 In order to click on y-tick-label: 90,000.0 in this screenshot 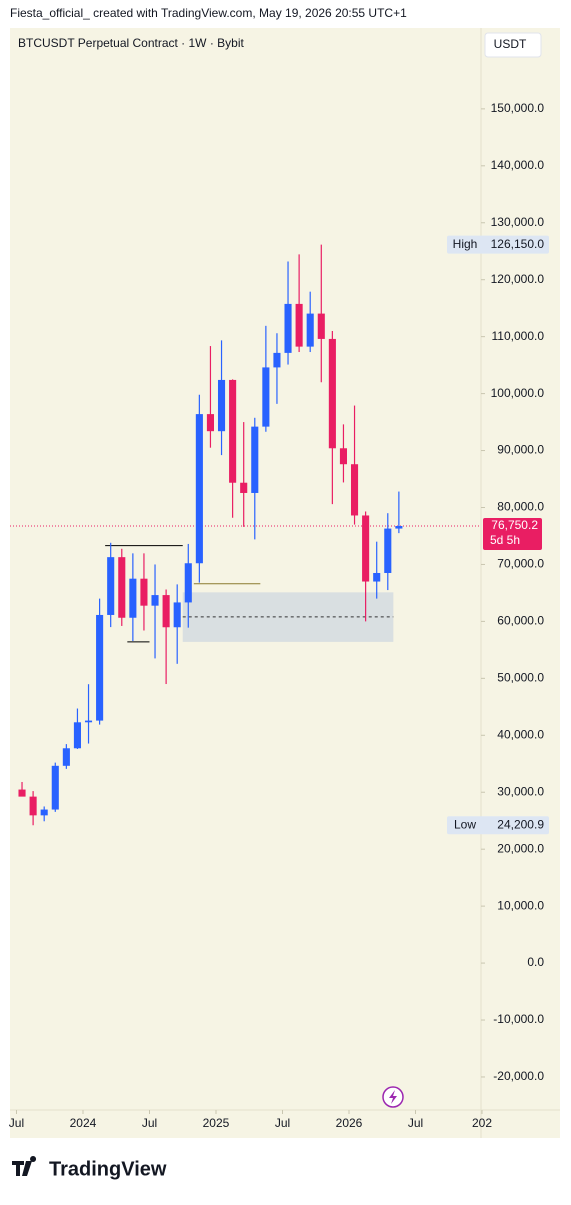, I will do `click(520, 450)`.